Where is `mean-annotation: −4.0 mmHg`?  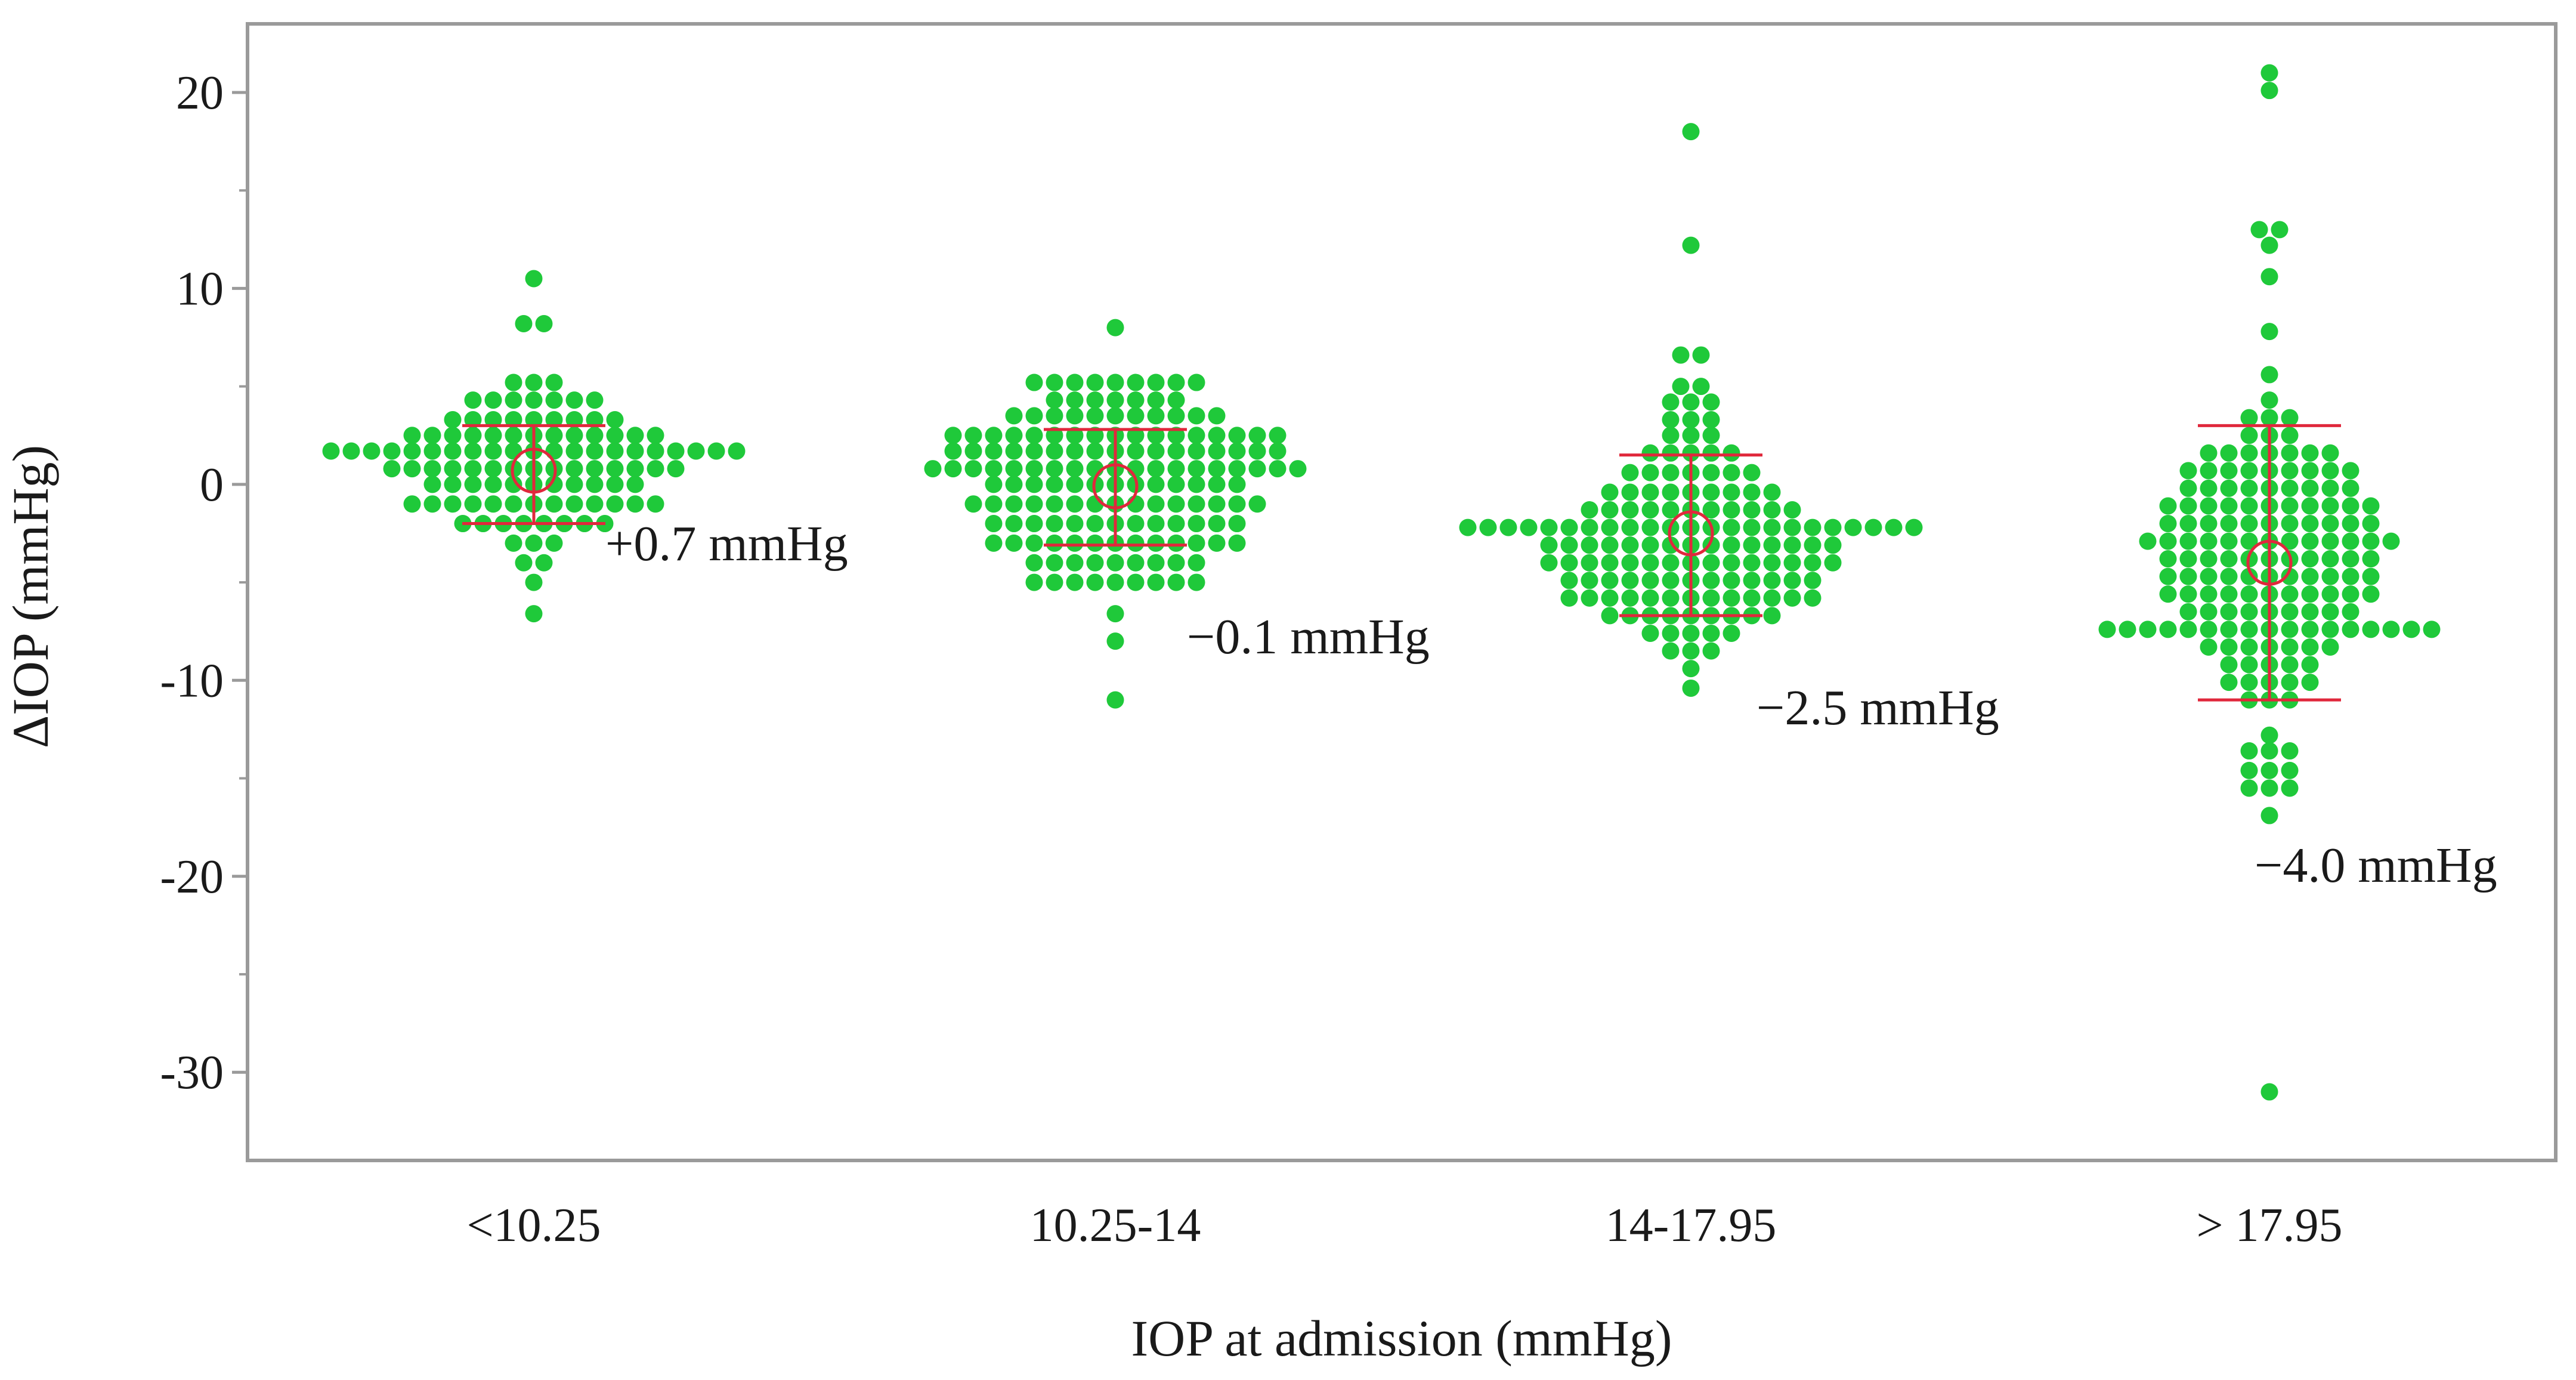 mean-annotation: −4.0 mmHg is located at coordinates (2376, 865).